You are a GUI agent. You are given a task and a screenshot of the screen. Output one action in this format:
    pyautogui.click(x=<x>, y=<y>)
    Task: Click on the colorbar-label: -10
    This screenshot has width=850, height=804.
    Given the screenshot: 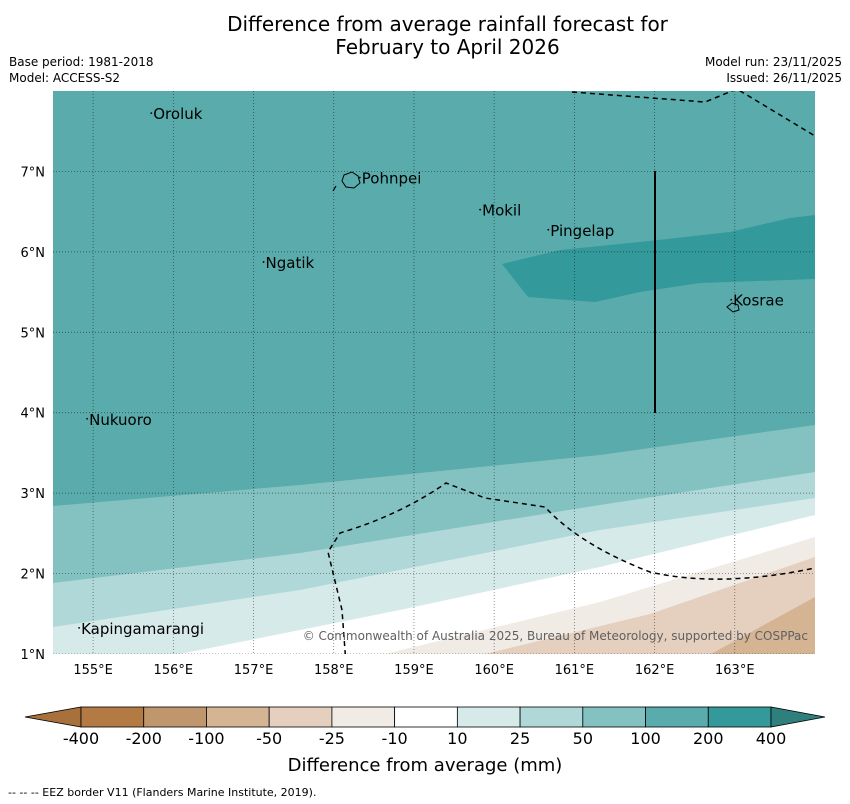 What is the action you would take?
    pyautogui.click(x=394, y=738)
    